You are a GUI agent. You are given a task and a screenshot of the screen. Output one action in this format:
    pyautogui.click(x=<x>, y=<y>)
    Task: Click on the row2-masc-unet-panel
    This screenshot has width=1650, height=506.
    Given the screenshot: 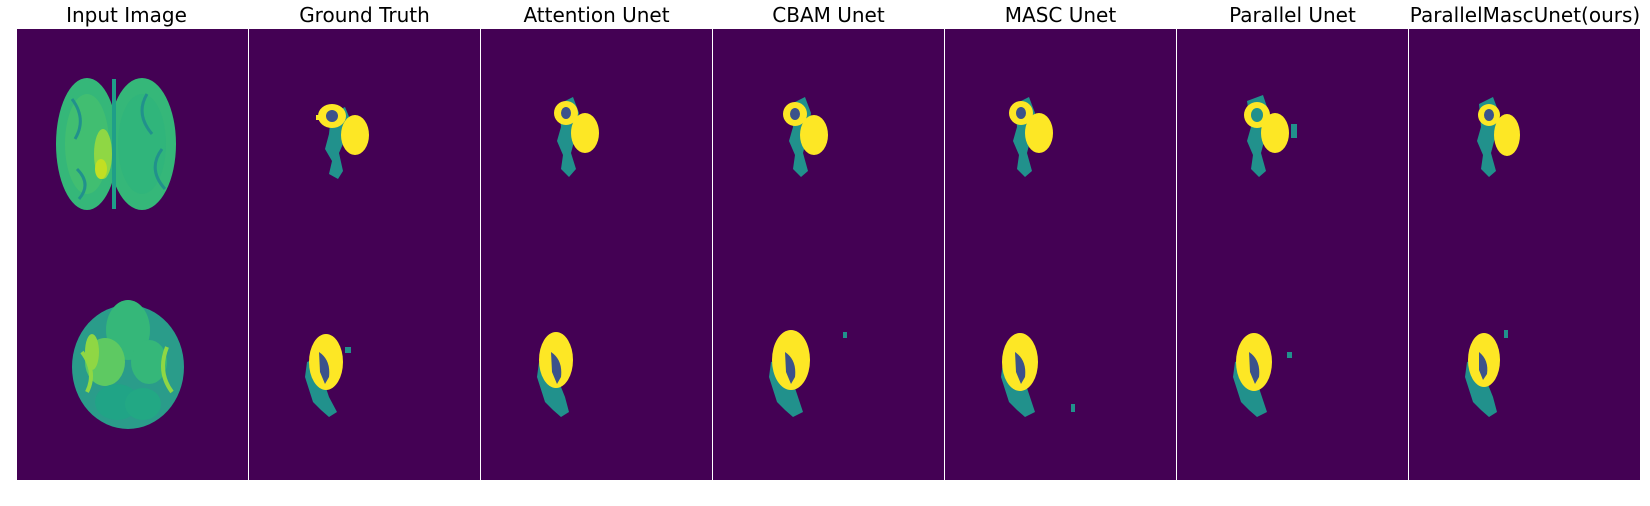 What is the action you would take?
    pyautogui.click(x=1060, y=366)
    